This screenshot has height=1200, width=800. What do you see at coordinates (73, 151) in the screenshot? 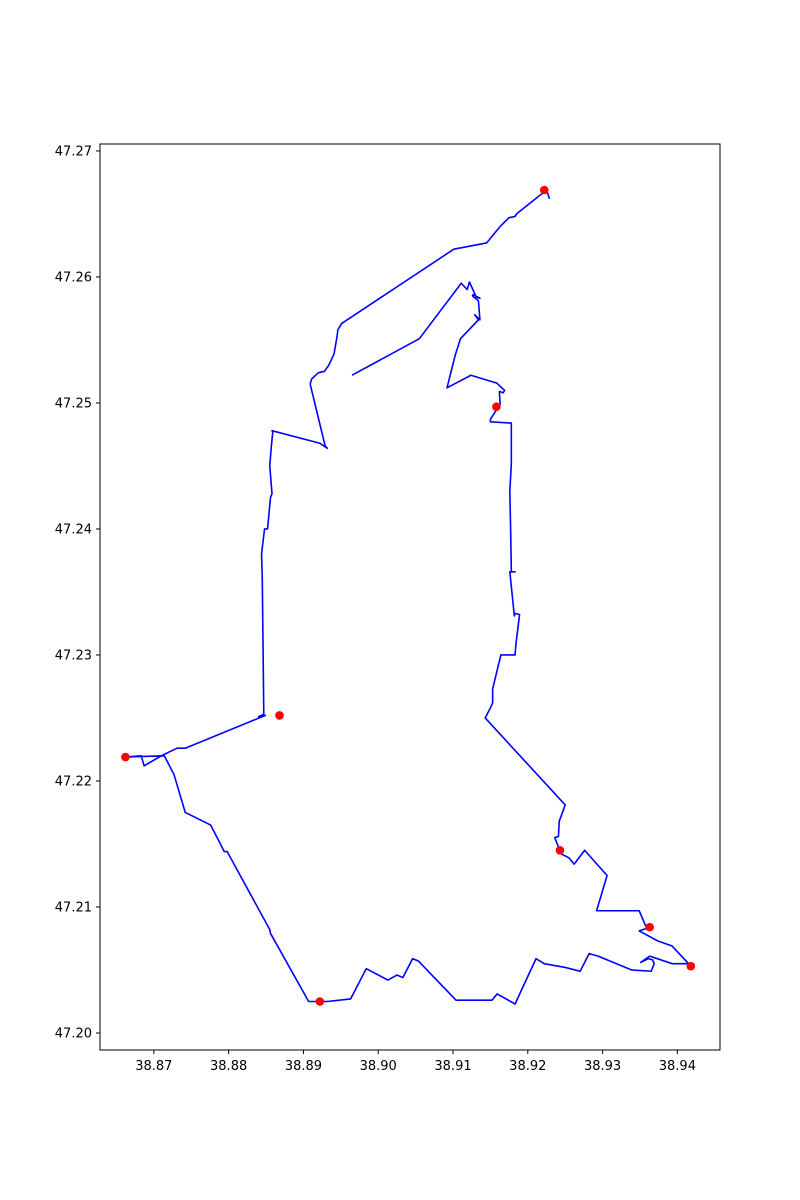
I see `y-tick-label: 47.27` at bounding box center [73, 151].